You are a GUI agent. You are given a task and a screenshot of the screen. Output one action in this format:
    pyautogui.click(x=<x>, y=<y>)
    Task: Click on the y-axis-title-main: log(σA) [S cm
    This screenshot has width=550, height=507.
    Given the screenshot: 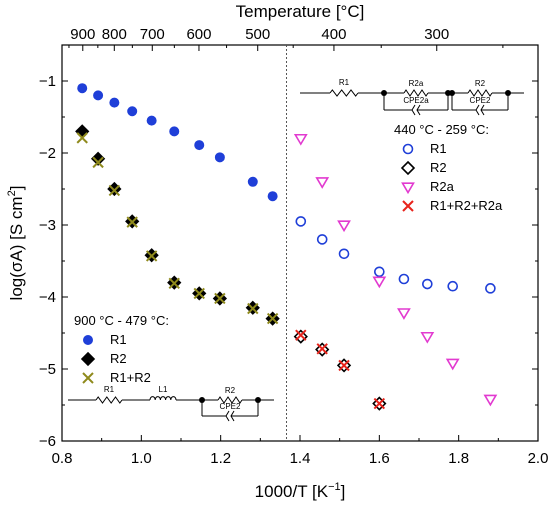 What is the action you would take?
    pyautogui.click(x=16, y=248)
    